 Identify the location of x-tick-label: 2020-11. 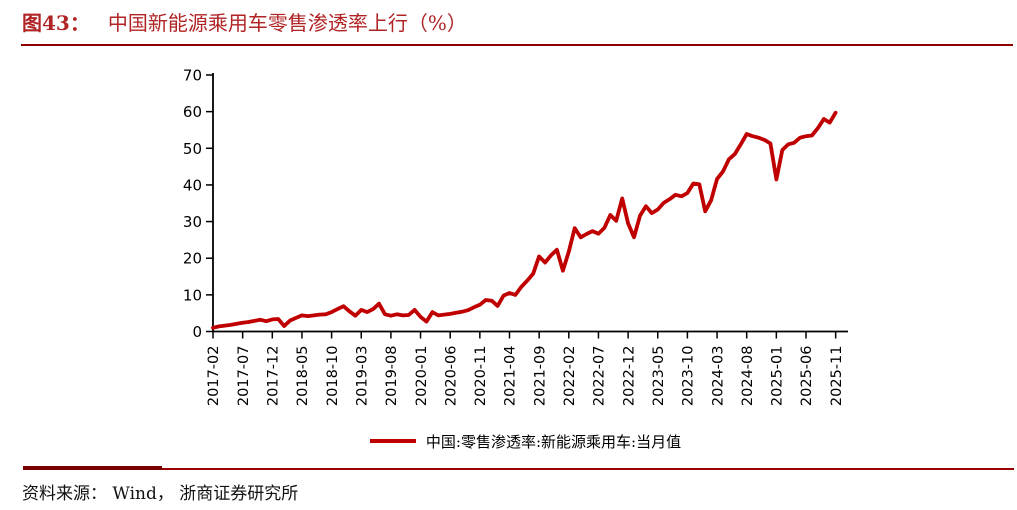
(481, 376).